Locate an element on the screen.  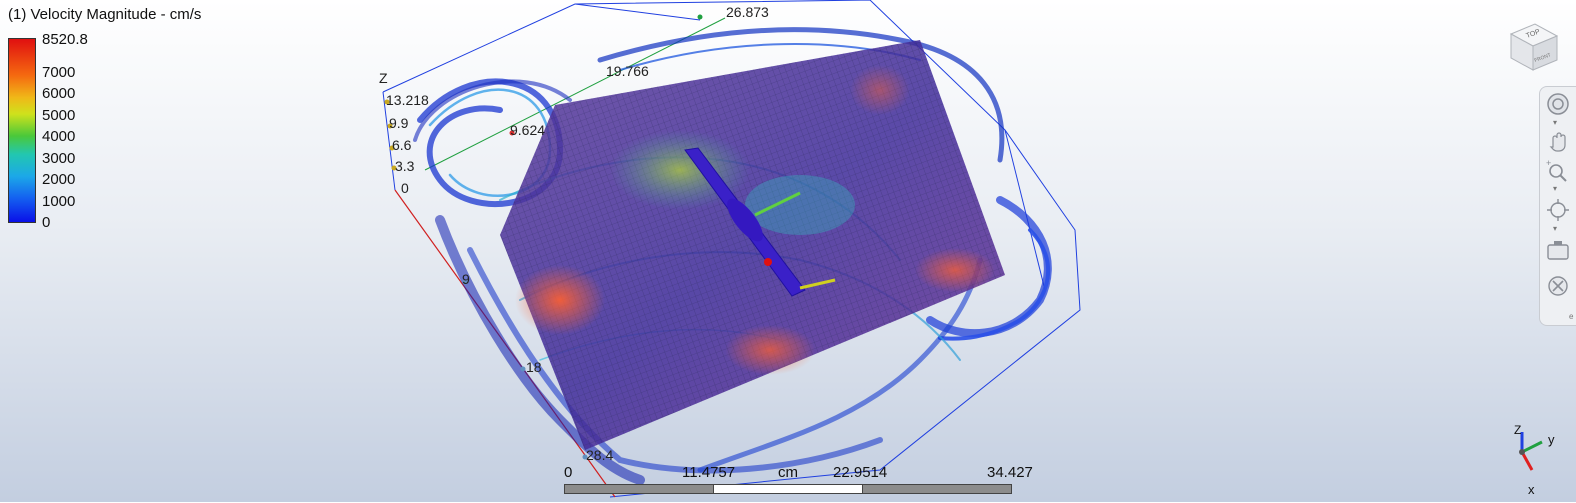
left-axis-value-1: 9 is located at coordinates (466, 279).